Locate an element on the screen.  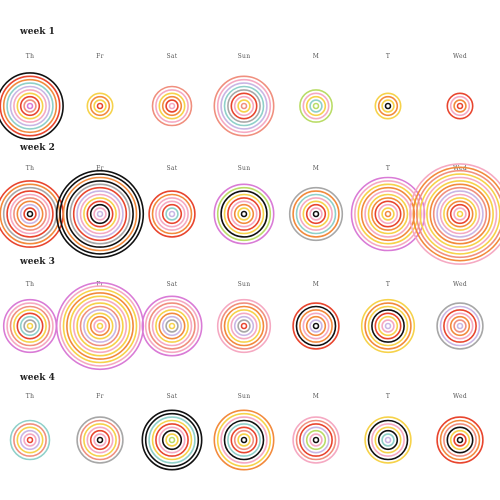
day-label: Sun is located at coordinates (244, 168).